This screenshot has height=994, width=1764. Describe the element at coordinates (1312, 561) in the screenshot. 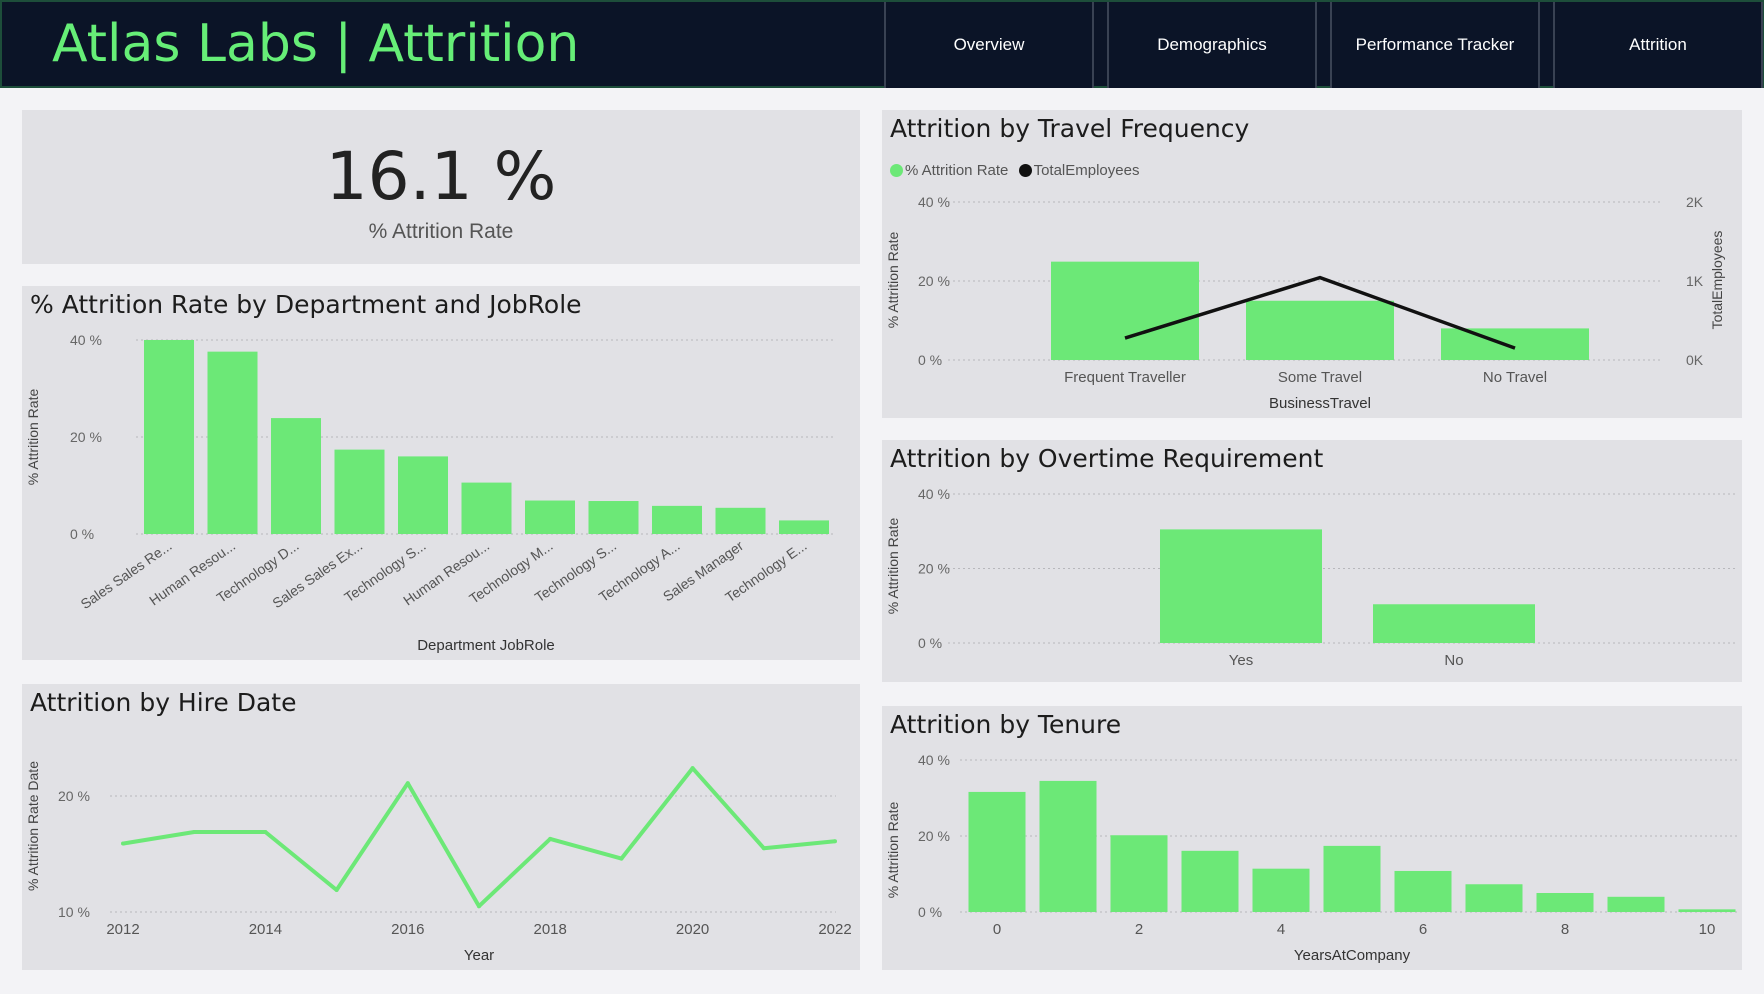

I see `overtime-panel: Attrition by Overtime Requirement` at that location.